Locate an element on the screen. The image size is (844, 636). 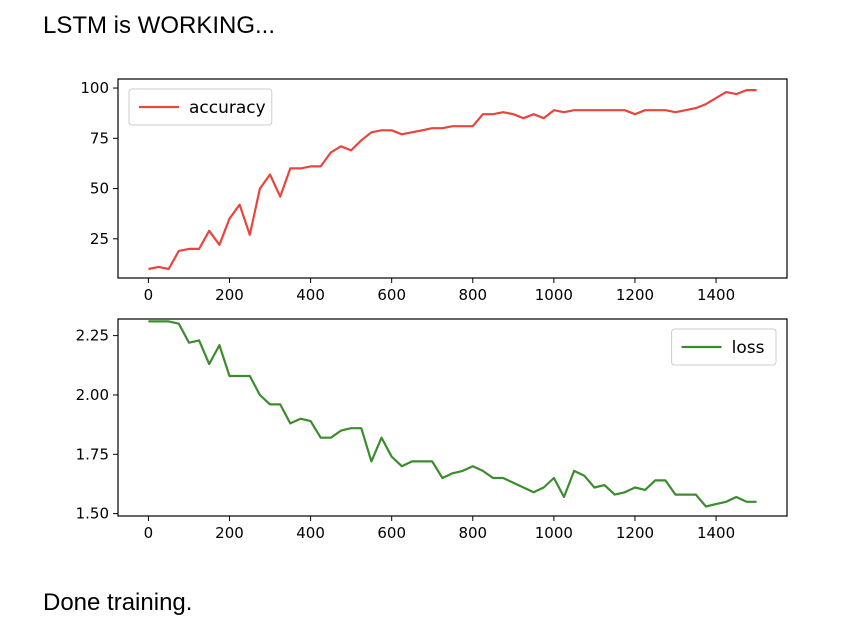
y-tick-label: 1.50 is located at coordinates (92, 514).